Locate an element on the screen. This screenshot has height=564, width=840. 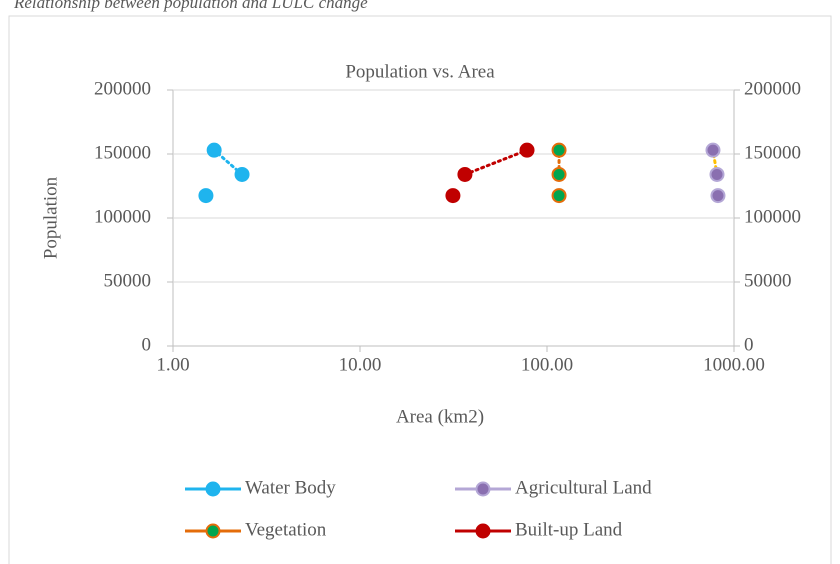
y-axis-title: Population is located at coordinates (50, 217).